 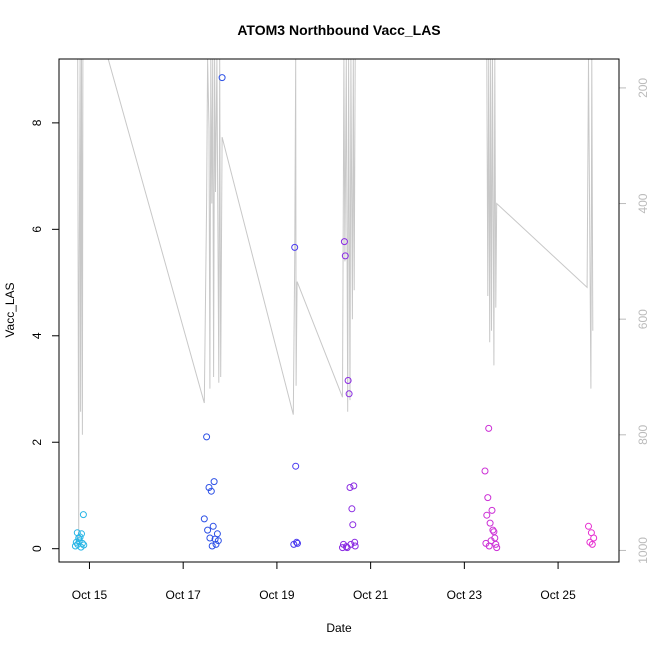 I want to click on chart-title: ATOM3 Northbound Vacc_LAS, so click(x=338, y=30).